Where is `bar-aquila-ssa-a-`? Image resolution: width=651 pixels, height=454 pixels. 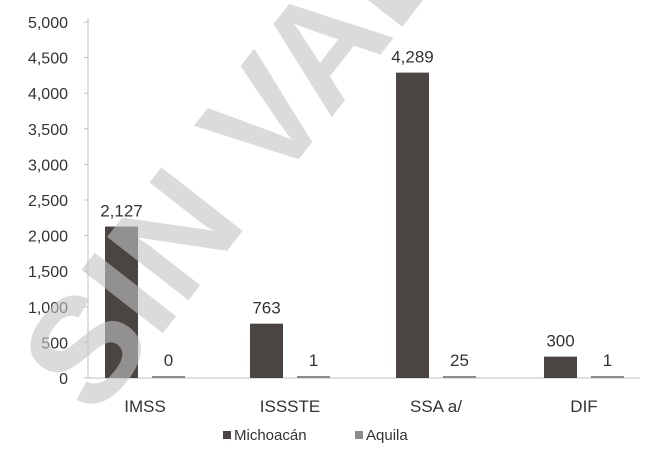
bar-aquila-ssa-a- is located at coordinates (459, 377).